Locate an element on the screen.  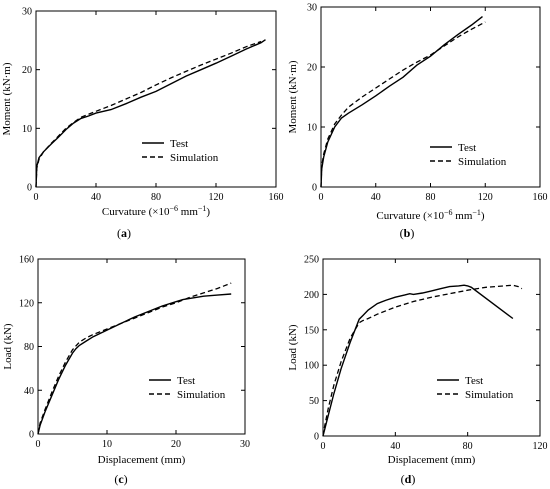
panel-caption: (b) is located at coordinates (407, 233).